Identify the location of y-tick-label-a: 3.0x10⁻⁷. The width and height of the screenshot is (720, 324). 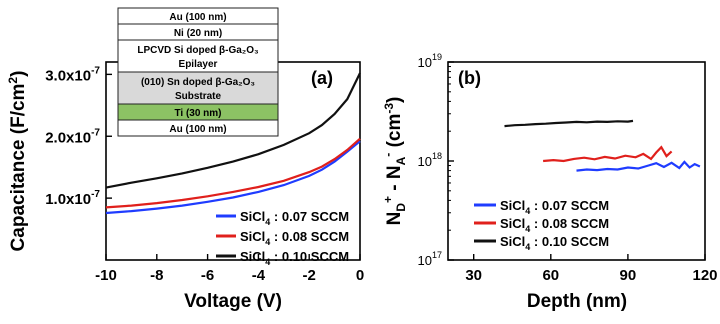
(72, 74).